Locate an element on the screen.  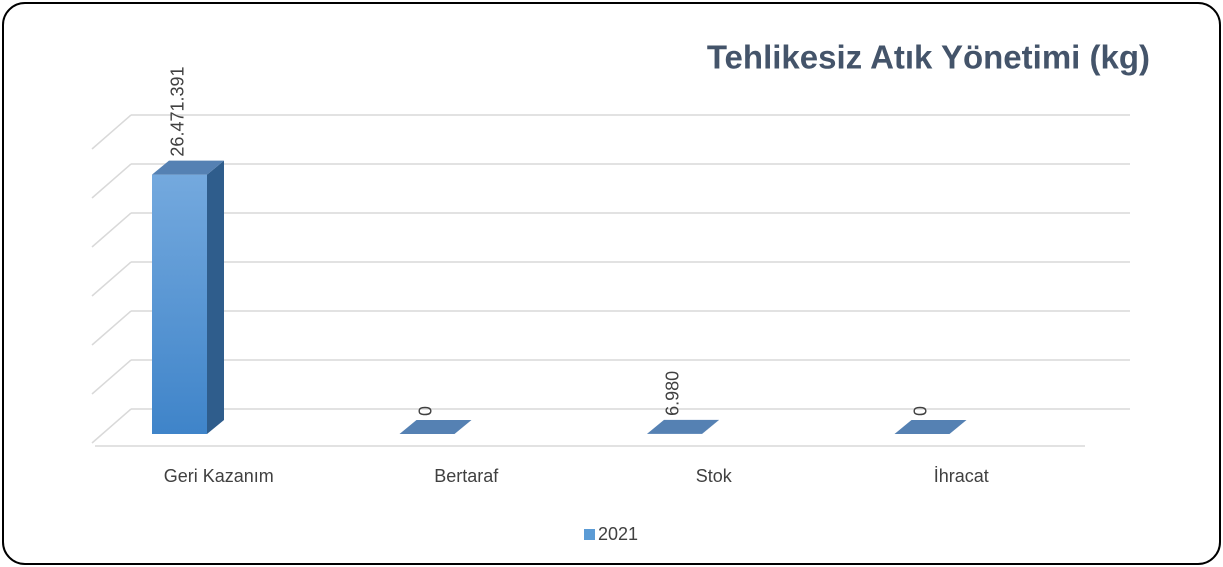
data-label: 6.980 is located at coordinates (673, 393).